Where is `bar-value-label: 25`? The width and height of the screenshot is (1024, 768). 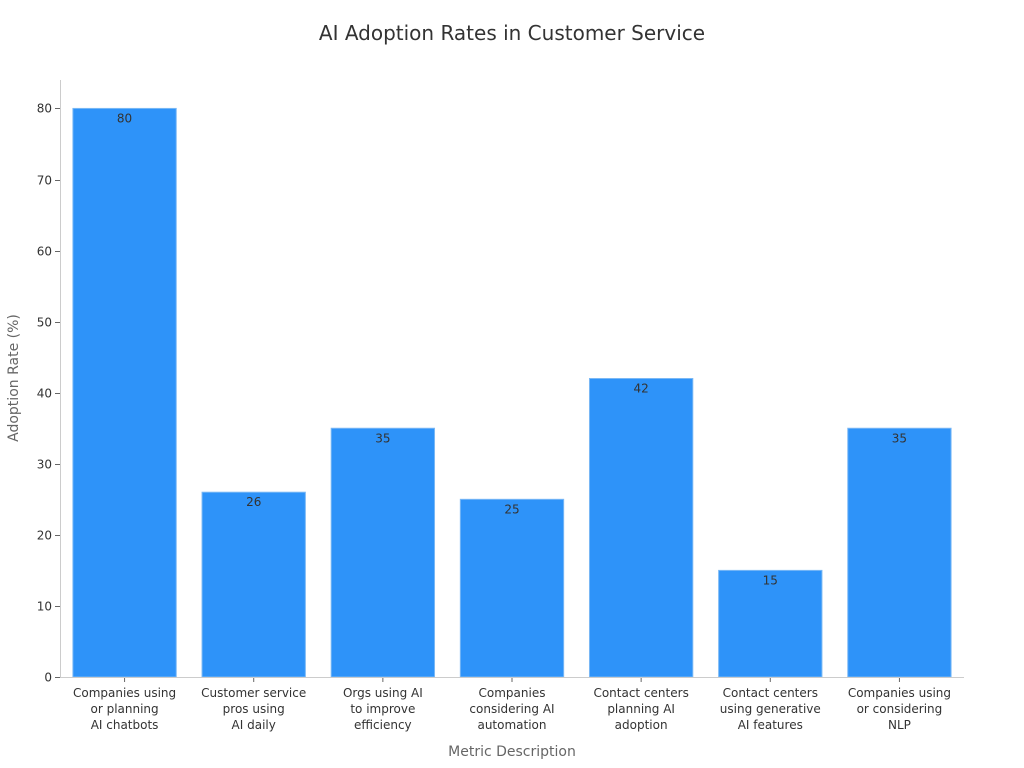
bar-value-label: 25 is located at coordinates (511, 509).